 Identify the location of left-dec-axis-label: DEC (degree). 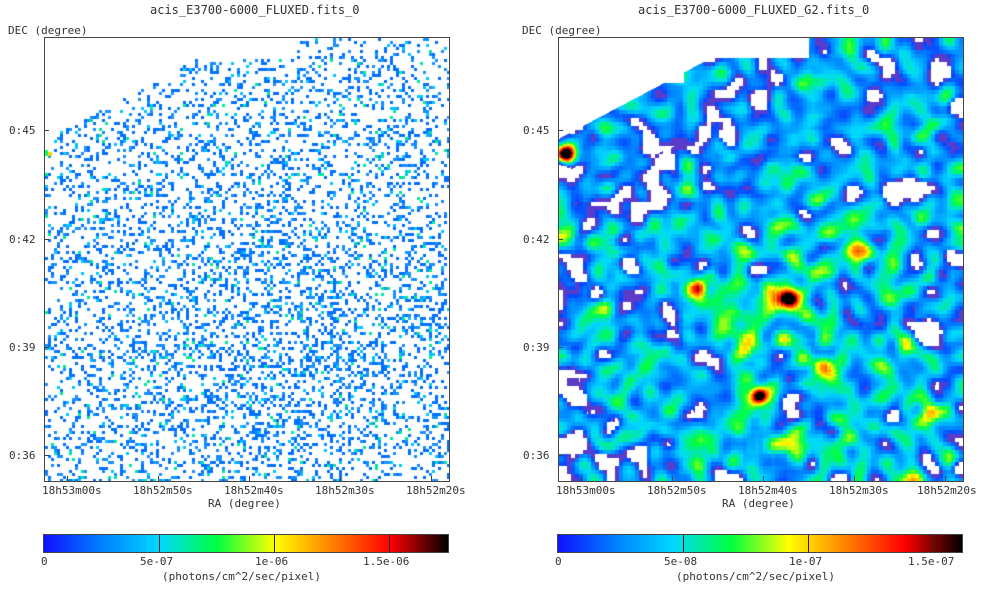
(48, 30).